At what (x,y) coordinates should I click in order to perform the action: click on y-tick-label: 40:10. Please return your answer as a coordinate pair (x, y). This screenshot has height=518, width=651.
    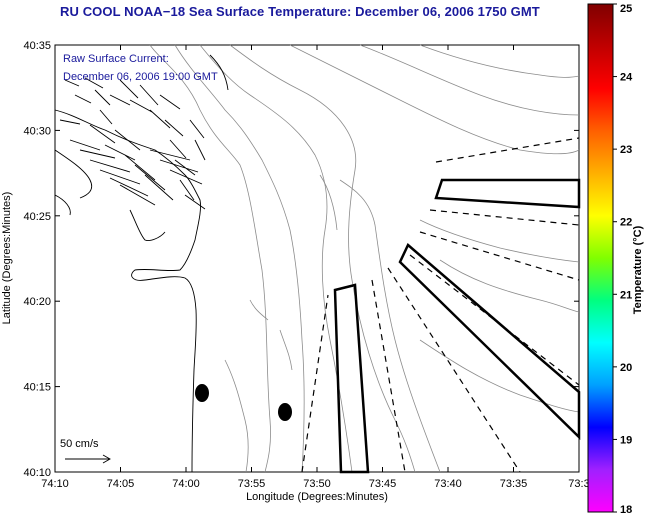
    Looking at the image, I should click on (37, 473).